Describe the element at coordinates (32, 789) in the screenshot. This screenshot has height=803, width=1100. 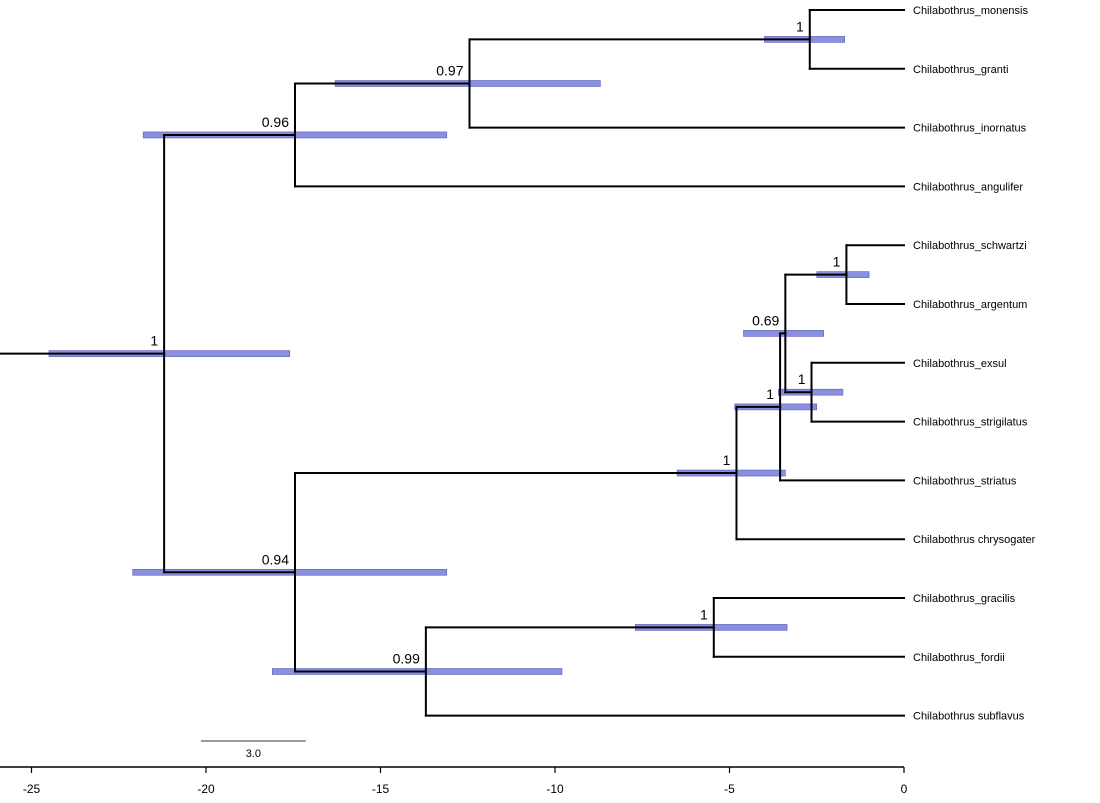
I see `axis-tick-label: -25` at that location.